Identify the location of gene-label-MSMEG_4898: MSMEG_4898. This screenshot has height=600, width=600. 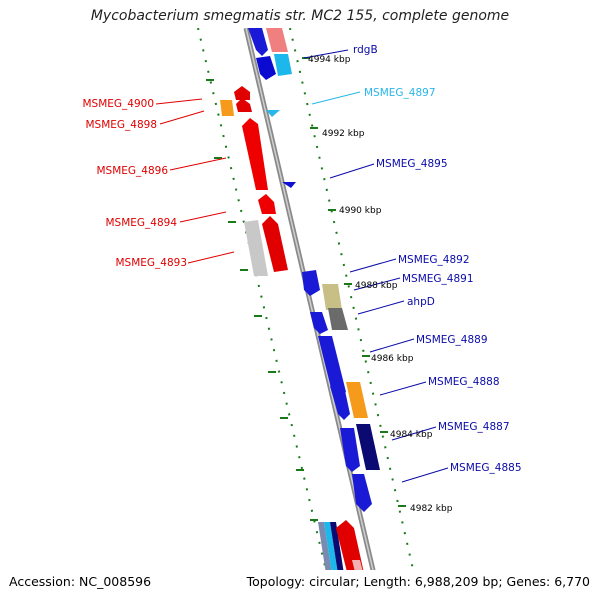
(121, 125).